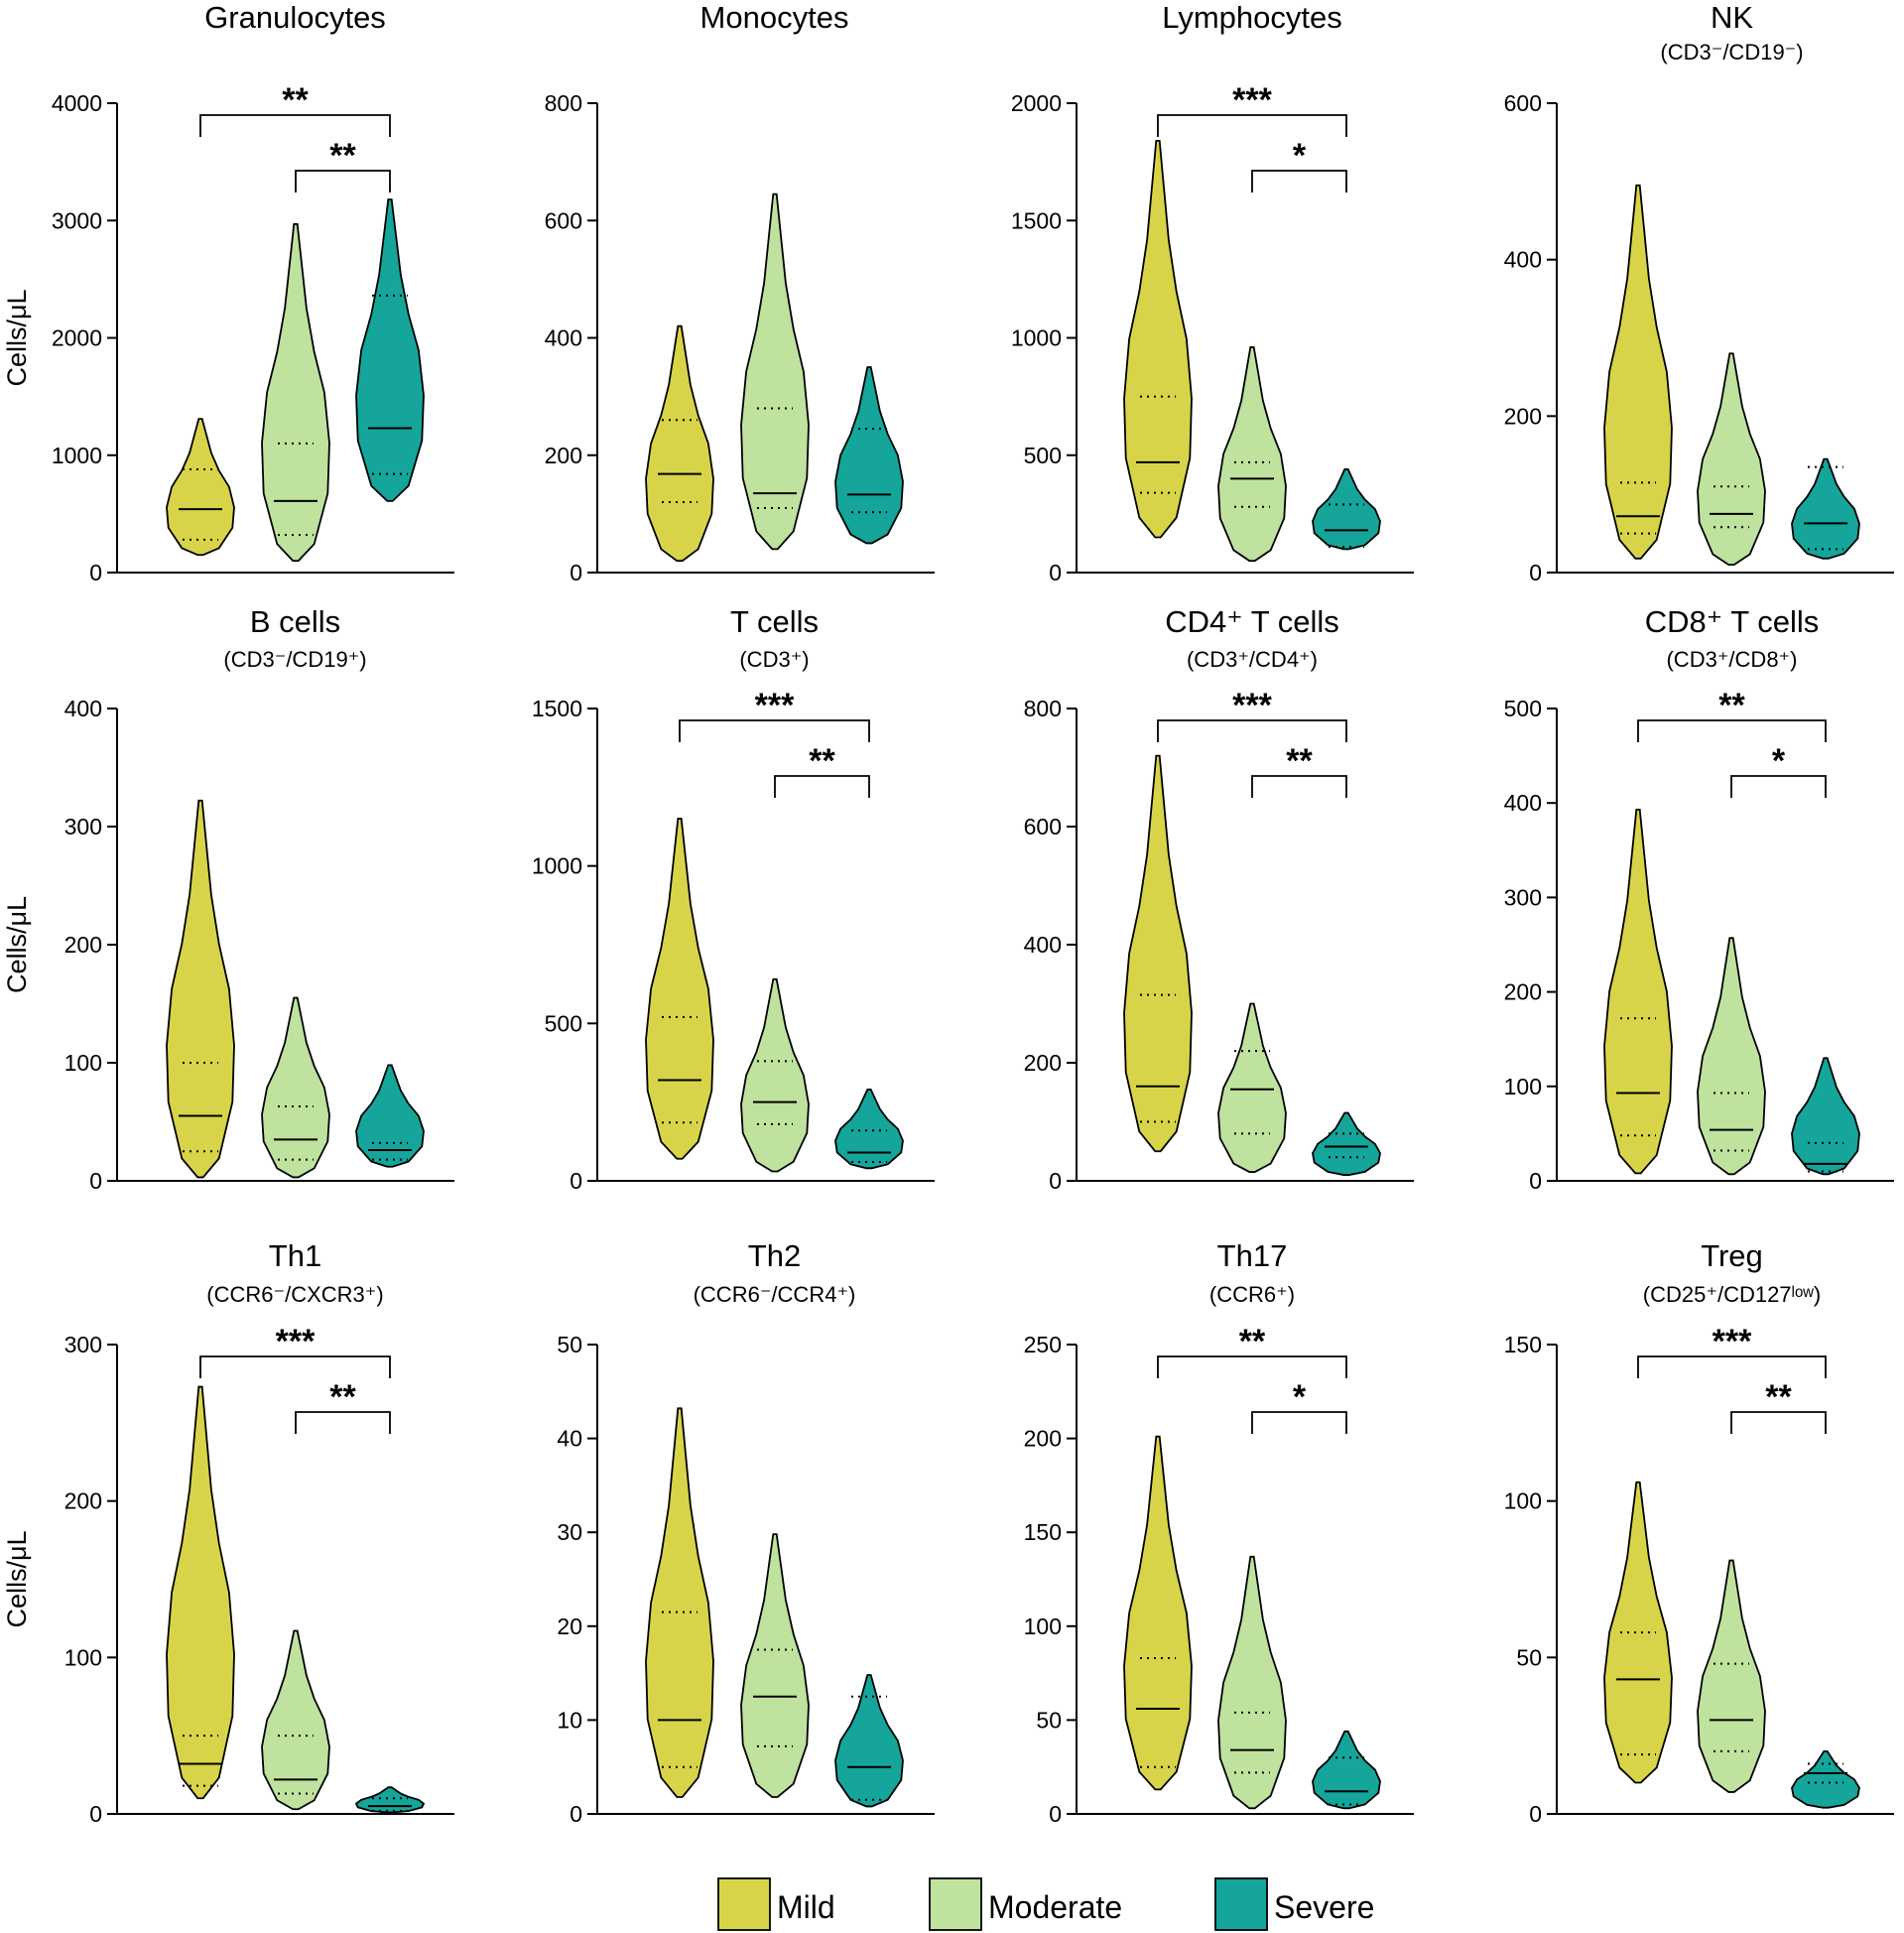 The image size is (1904, 1933). Describe the element at coordinates (1523, 1344) in the screenshot. I see `y-tick-label: 150` at that location.